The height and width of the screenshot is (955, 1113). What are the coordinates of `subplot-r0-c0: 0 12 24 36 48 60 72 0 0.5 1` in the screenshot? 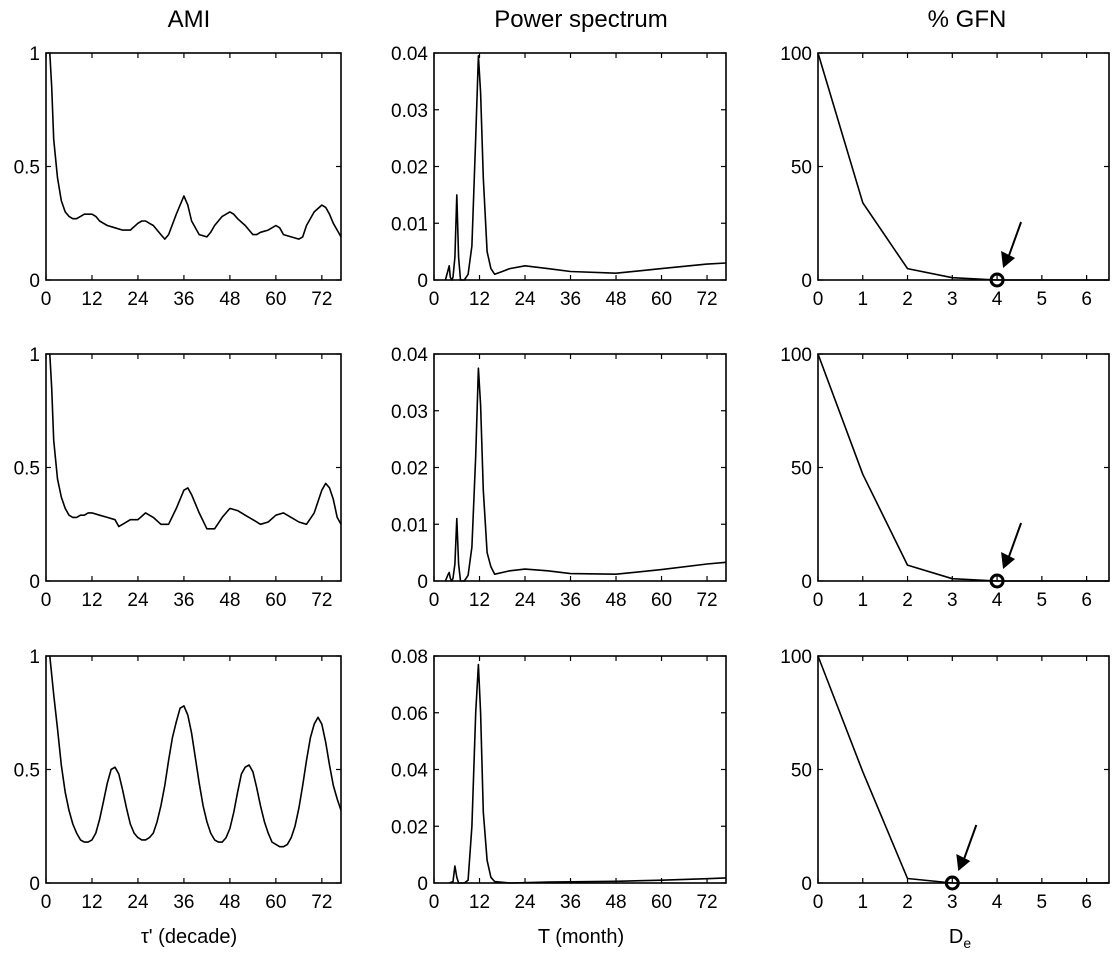 It's located at (178, 177).